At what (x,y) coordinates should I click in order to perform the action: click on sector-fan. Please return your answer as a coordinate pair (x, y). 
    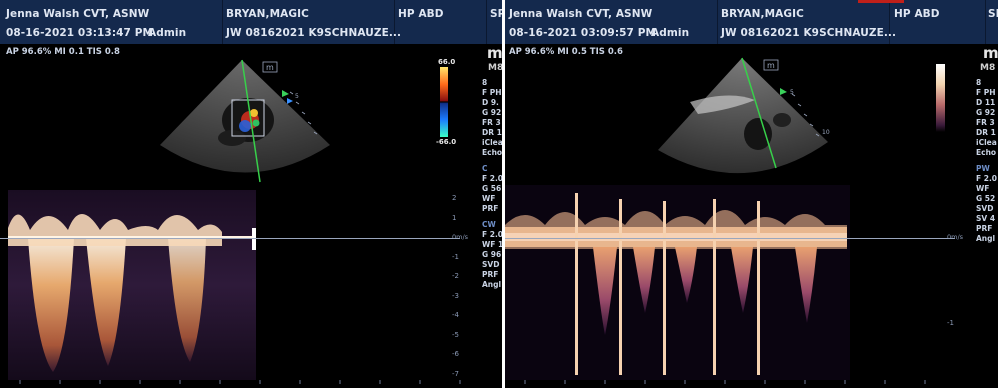
    Looking at the image, I should click on (743, 116).